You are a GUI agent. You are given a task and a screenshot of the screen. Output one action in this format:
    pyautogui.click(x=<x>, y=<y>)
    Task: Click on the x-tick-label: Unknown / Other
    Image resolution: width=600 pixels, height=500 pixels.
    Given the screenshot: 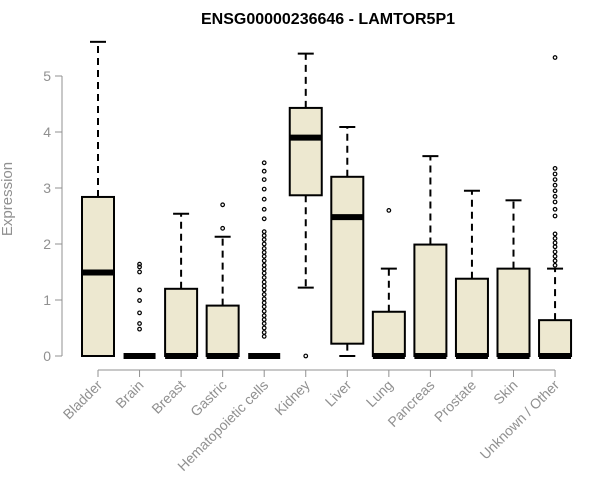 What is the action you would take?
    pyautogui.click(x=520, y=420)
    